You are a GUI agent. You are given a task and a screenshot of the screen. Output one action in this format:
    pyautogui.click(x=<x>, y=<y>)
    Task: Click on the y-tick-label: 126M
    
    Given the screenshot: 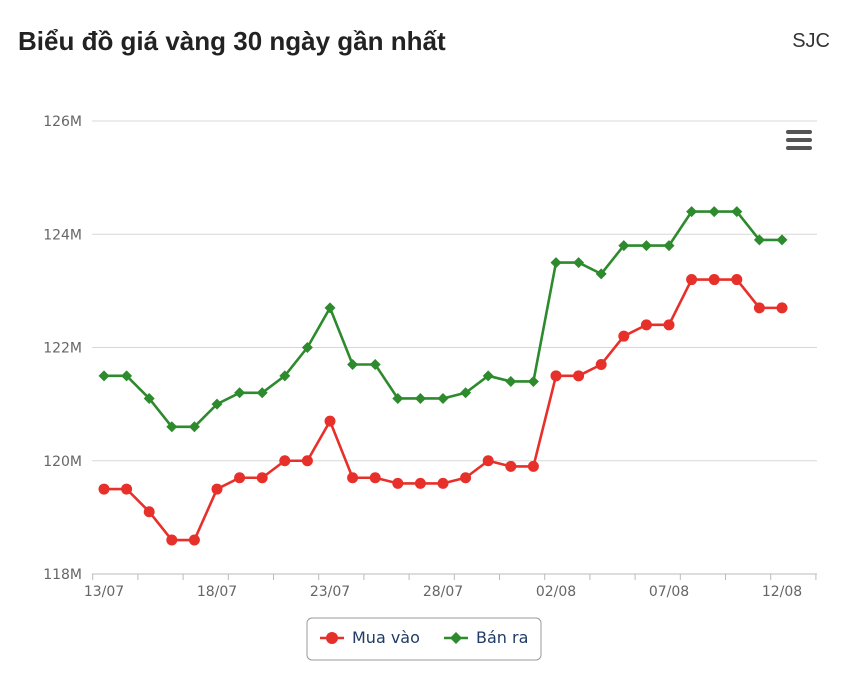 What is the action you would take?
    pyautogui.click(x=62, y=122)
    